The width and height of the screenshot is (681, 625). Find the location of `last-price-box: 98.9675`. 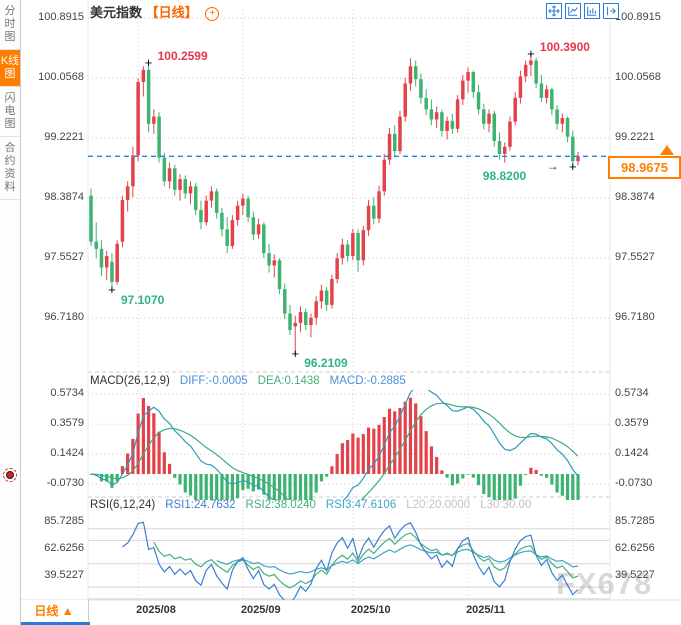

last-price-box: 98.9675 is located at coordinates (644, 167).